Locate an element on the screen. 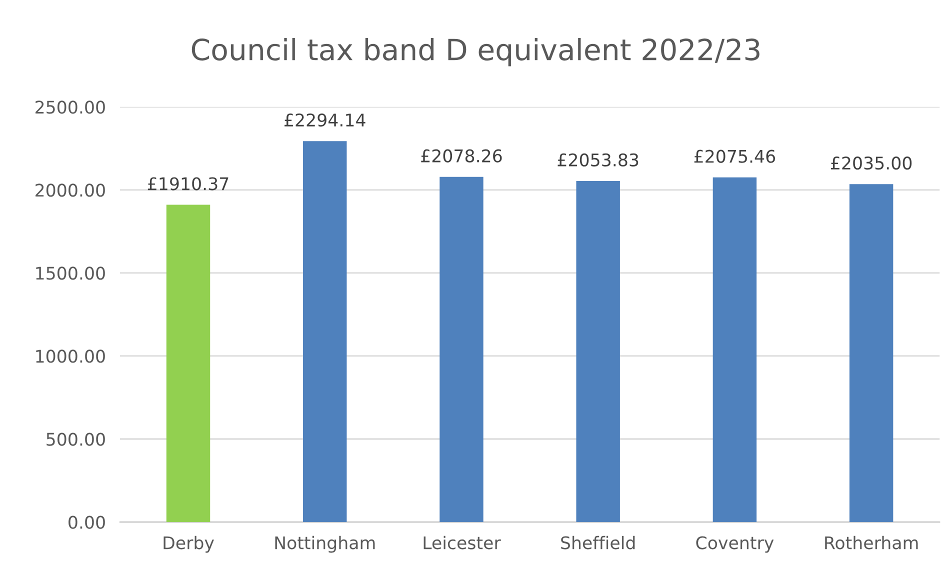  data-label: £1910.37 is located at coordinates (188, 183).